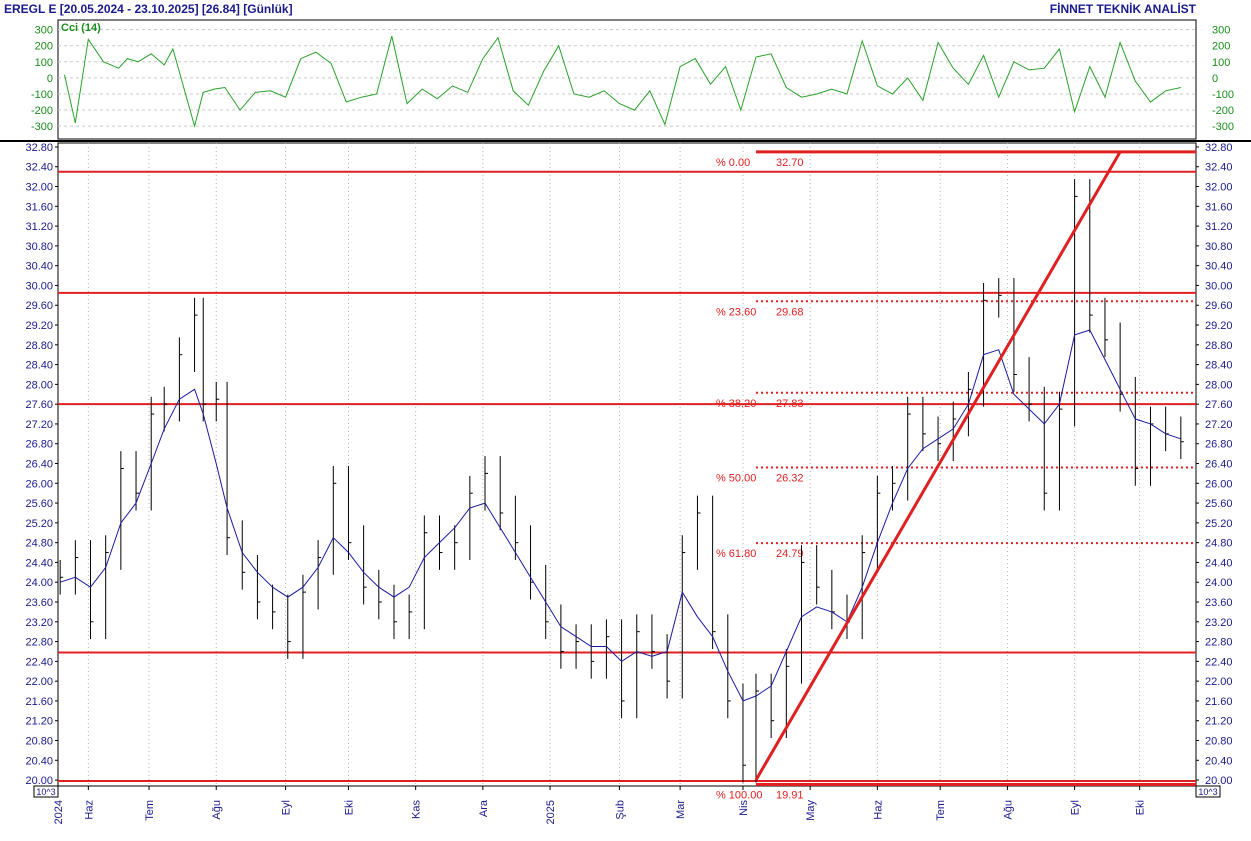  I want to click on price-tick-label-right: 30.00, so click(1219, 286).